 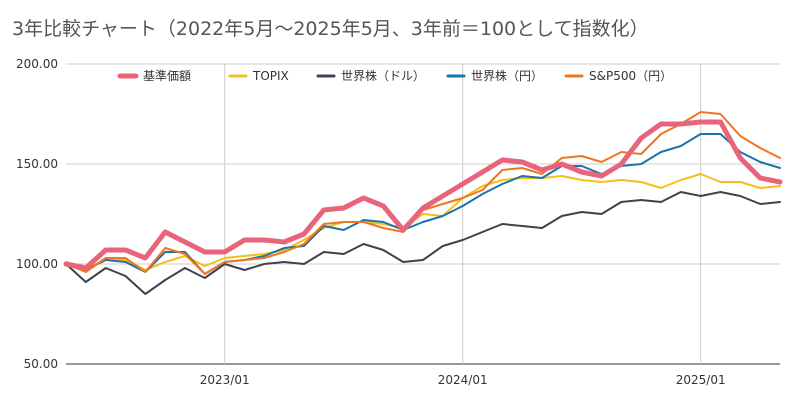 I want to click on legend-label: 基準価額, so click(x=167, y=75).